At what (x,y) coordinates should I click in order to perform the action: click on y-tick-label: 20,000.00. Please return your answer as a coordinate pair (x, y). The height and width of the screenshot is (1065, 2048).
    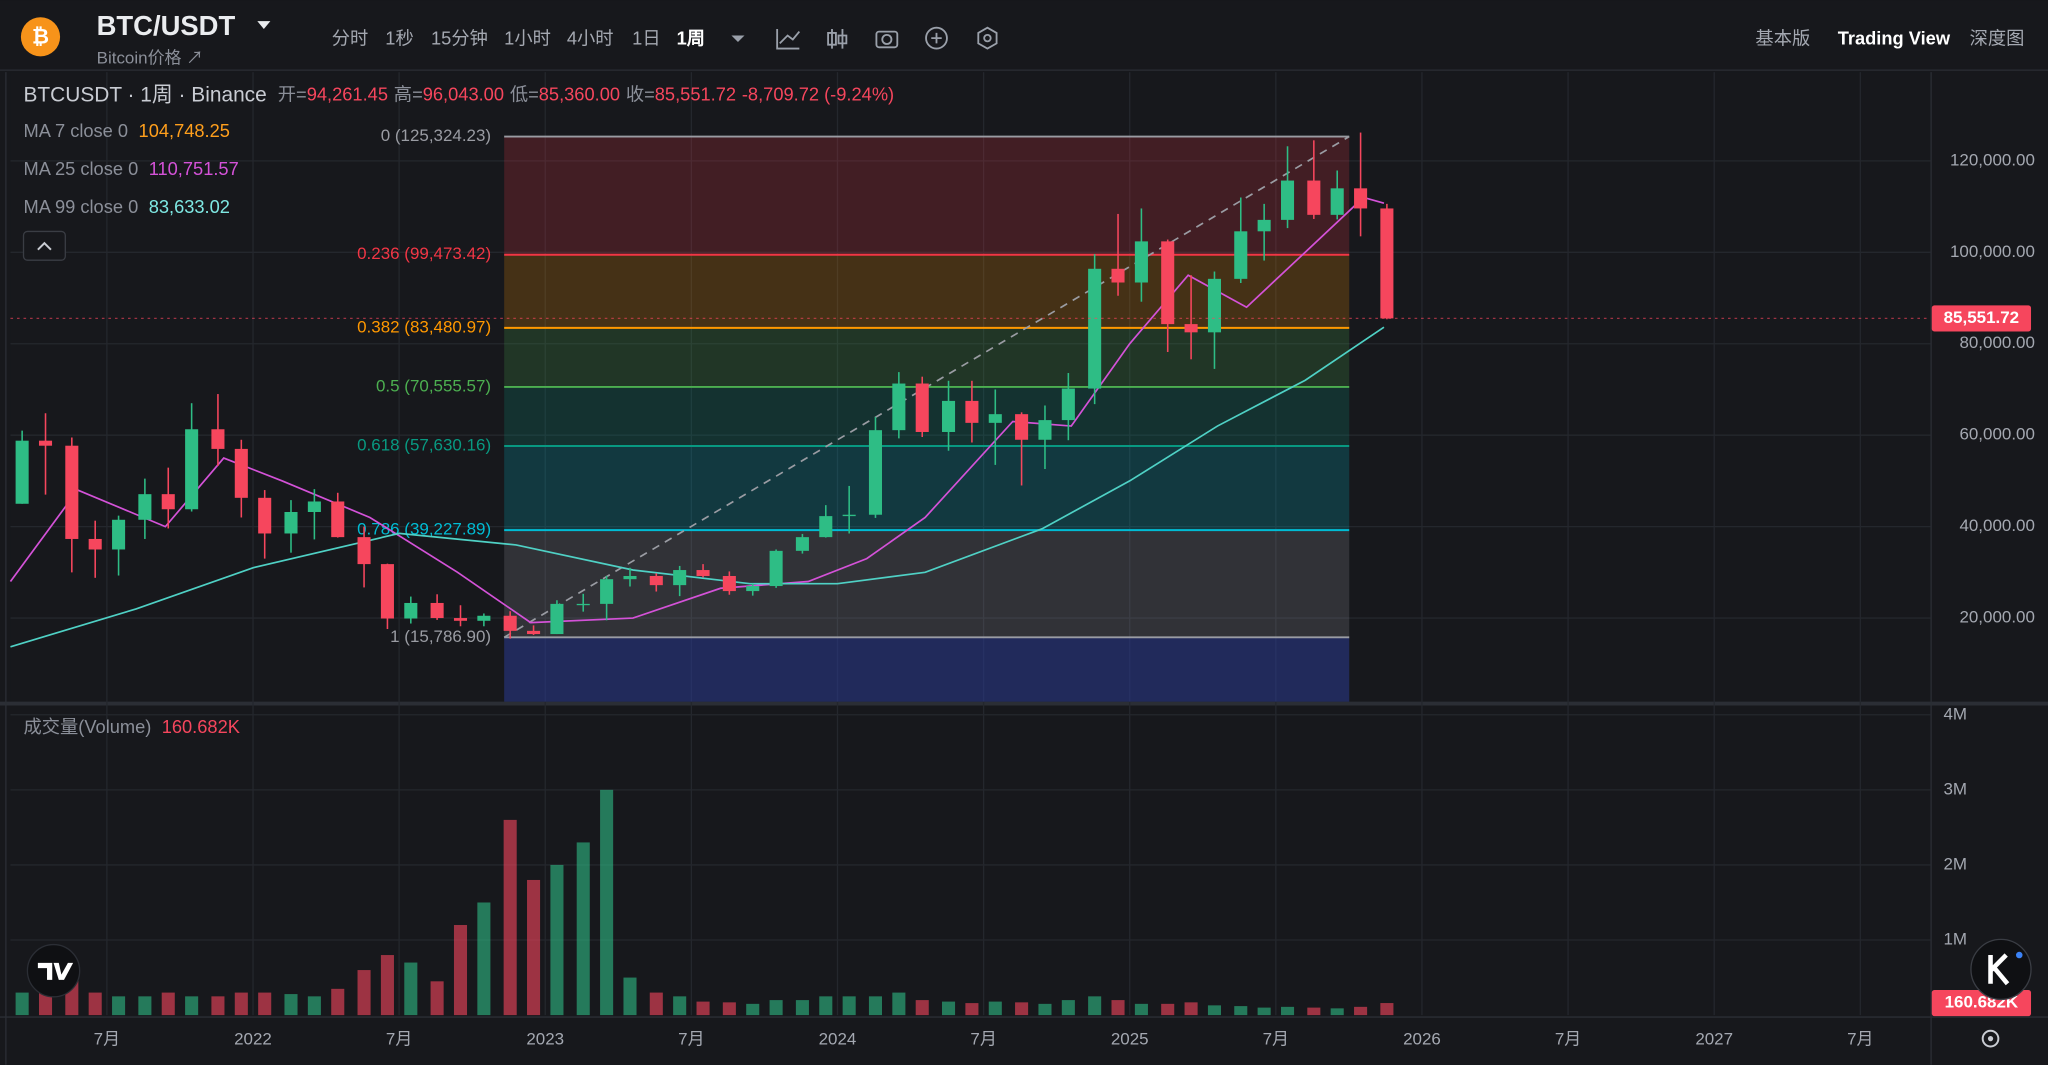
    Looking at the image, I should click on (1997, 617).